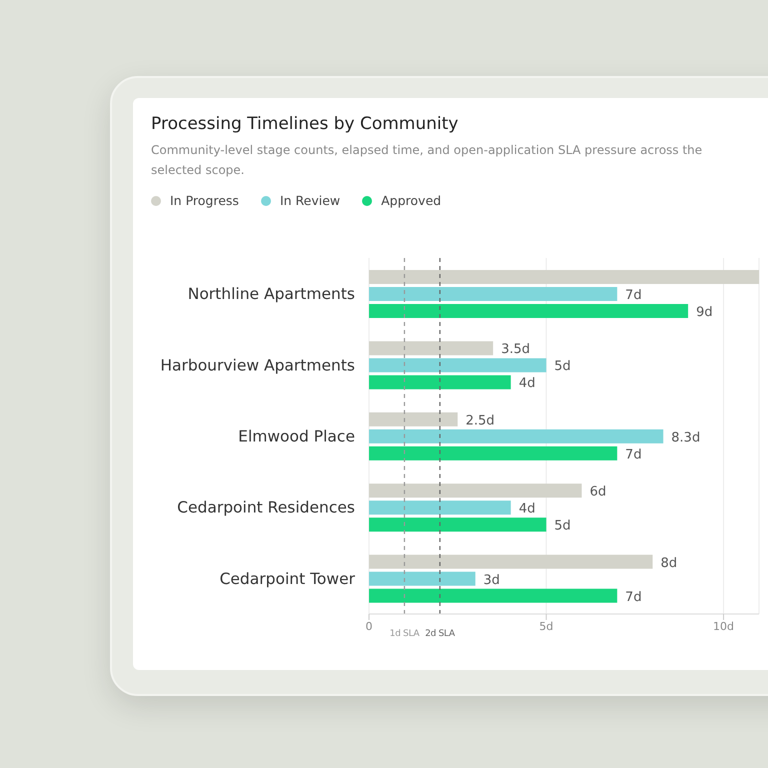  I want to click on ref-line-label: 1d SLA, so click(405, 634).